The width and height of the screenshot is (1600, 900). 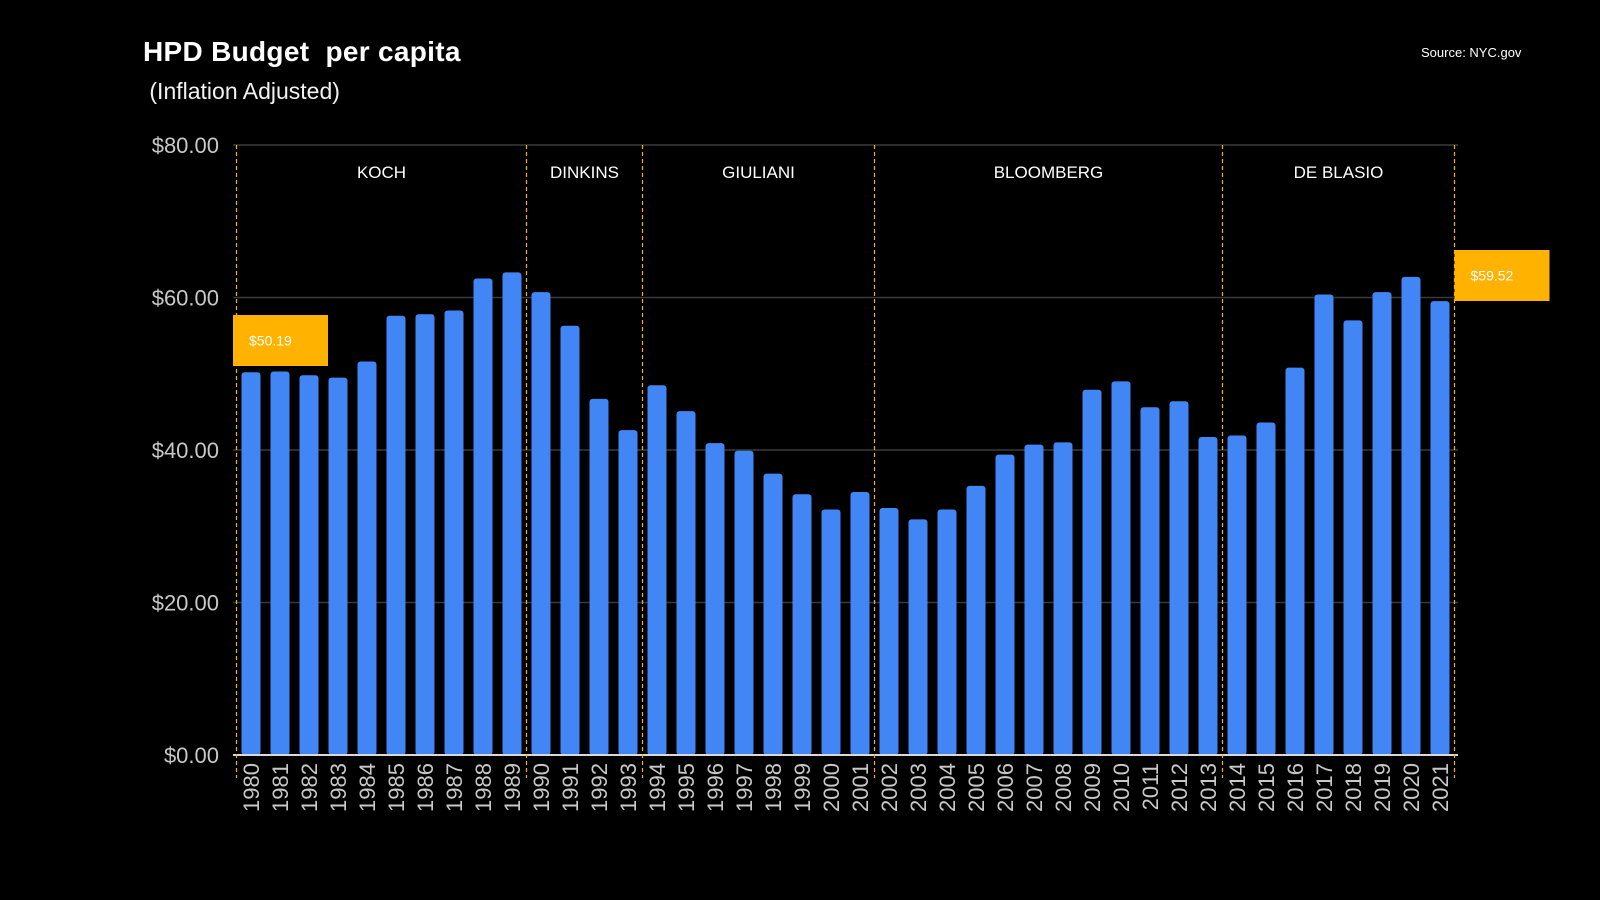 What do you see at coordinates (1150, 786) in the screenshot?
I see `x-tick-label: 2011` at bounding box center [1150, 786].